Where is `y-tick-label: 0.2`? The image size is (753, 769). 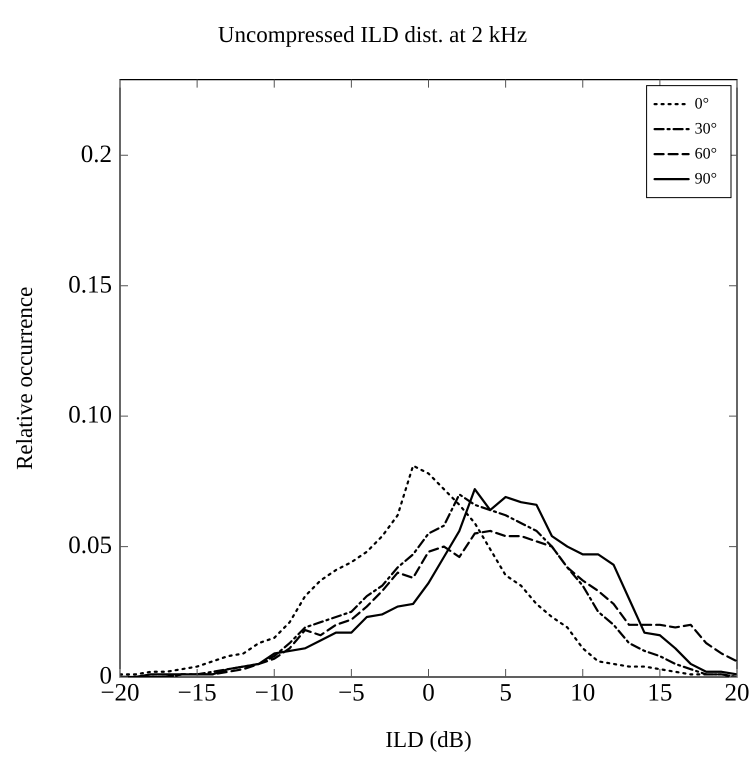 y-tick-label: 0.2 is located at coordinates (96, 154).